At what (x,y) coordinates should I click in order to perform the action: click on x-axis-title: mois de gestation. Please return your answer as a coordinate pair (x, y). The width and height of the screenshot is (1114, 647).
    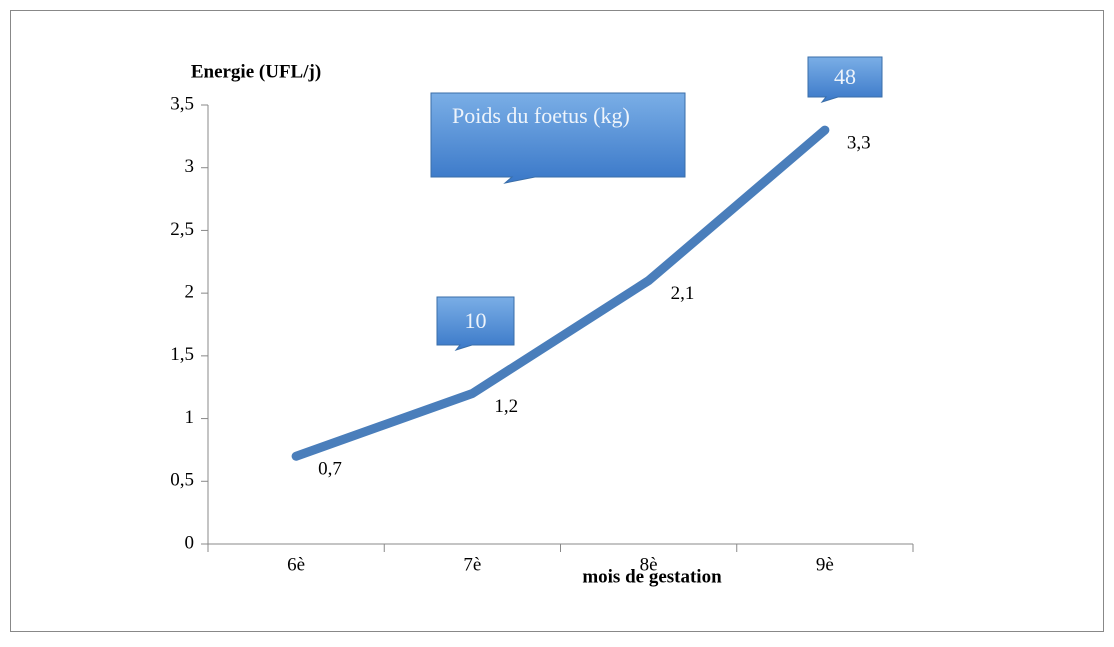
    Looking at the image, I should click on (652, 576).